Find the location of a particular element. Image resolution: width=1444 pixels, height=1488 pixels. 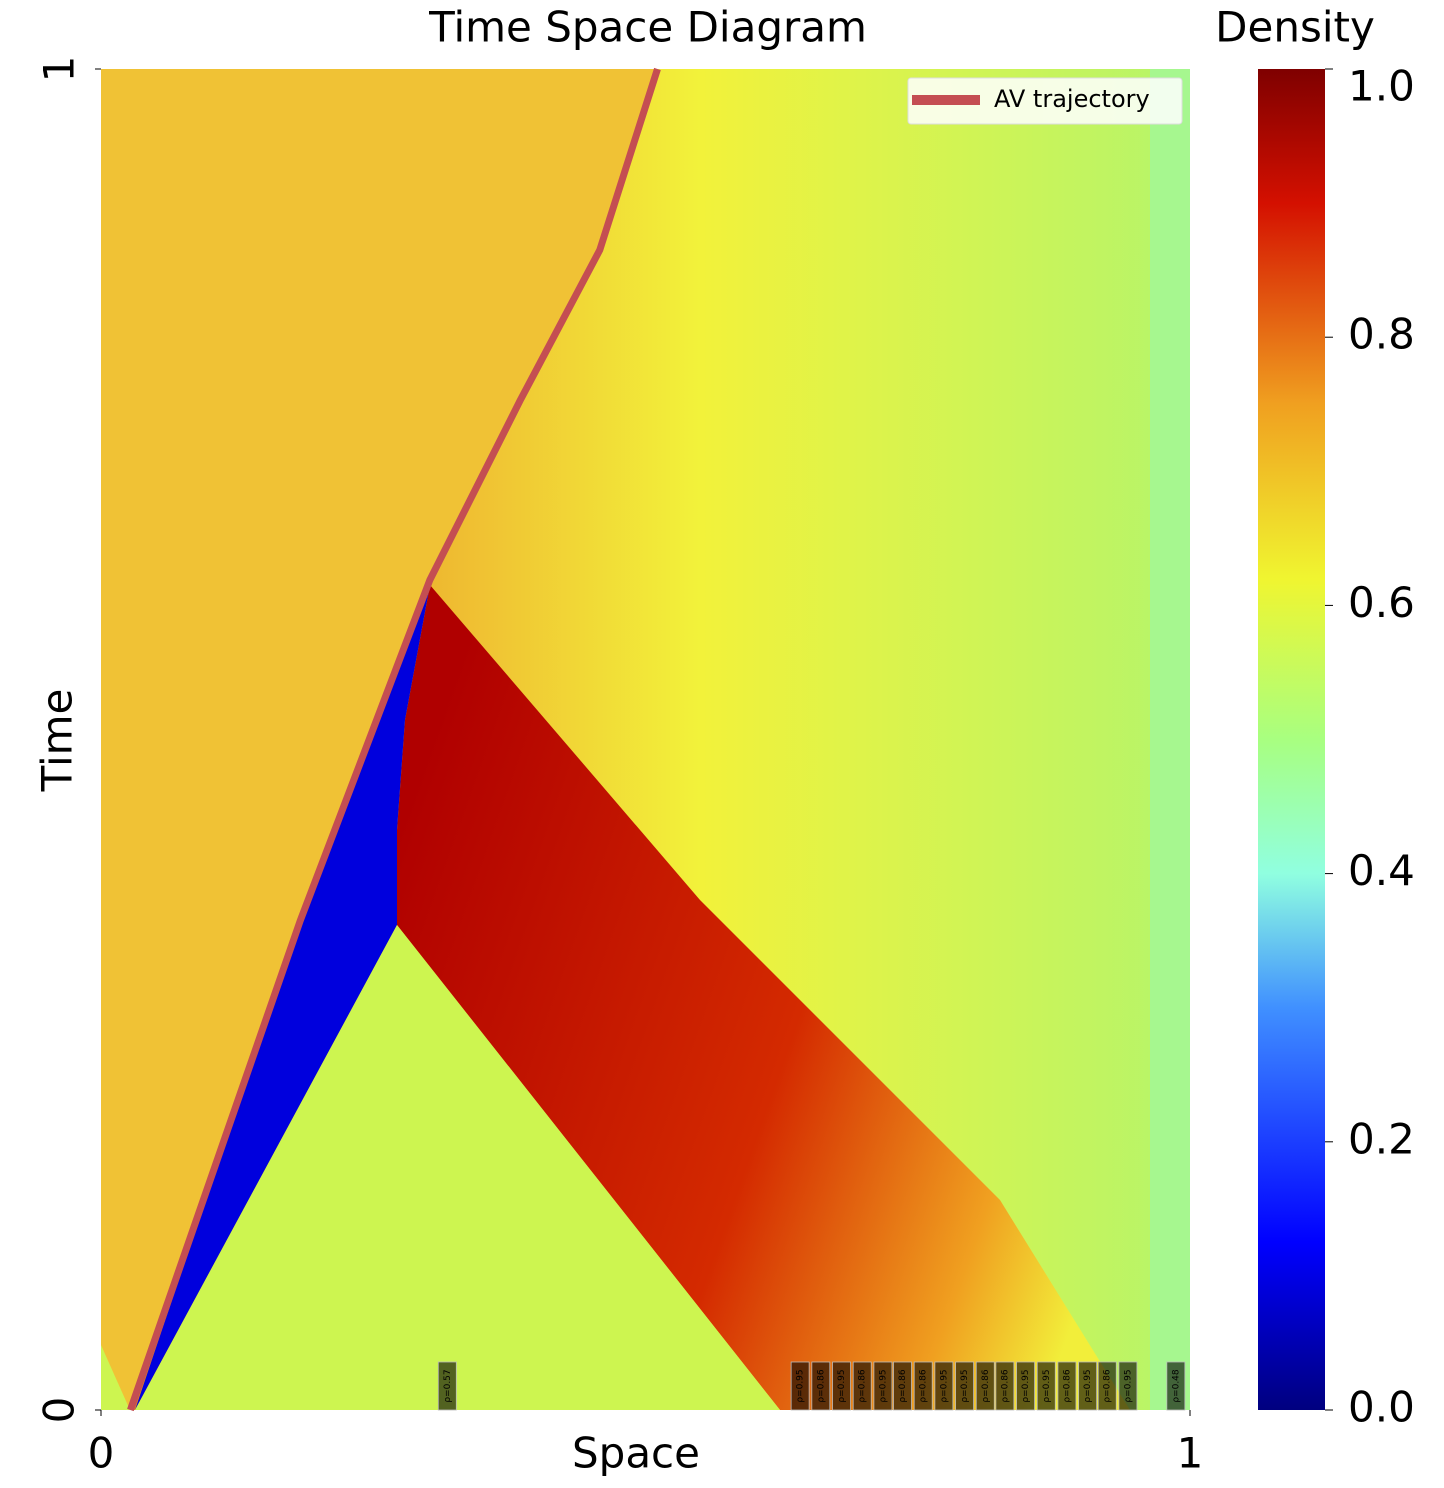

density-label: ρ=0.57 is located at coordinates (448, 1385).